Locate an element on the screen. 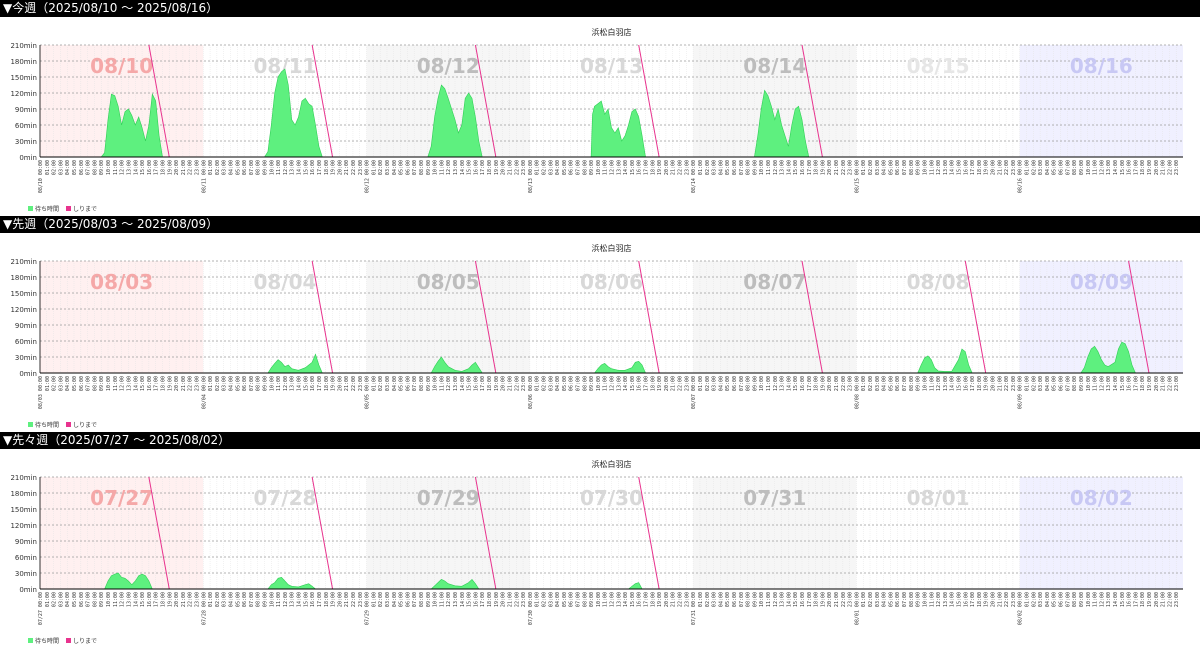 The width and height of the screenshot is (1200, 648). legend-swatch-limit is located at coordinates (68, 640).